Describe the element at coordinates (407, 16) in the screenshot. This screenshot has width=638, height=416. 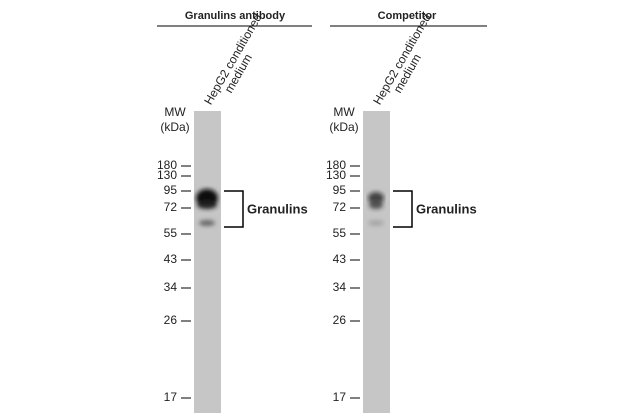
I see `panel-title: Competitor` at that location.